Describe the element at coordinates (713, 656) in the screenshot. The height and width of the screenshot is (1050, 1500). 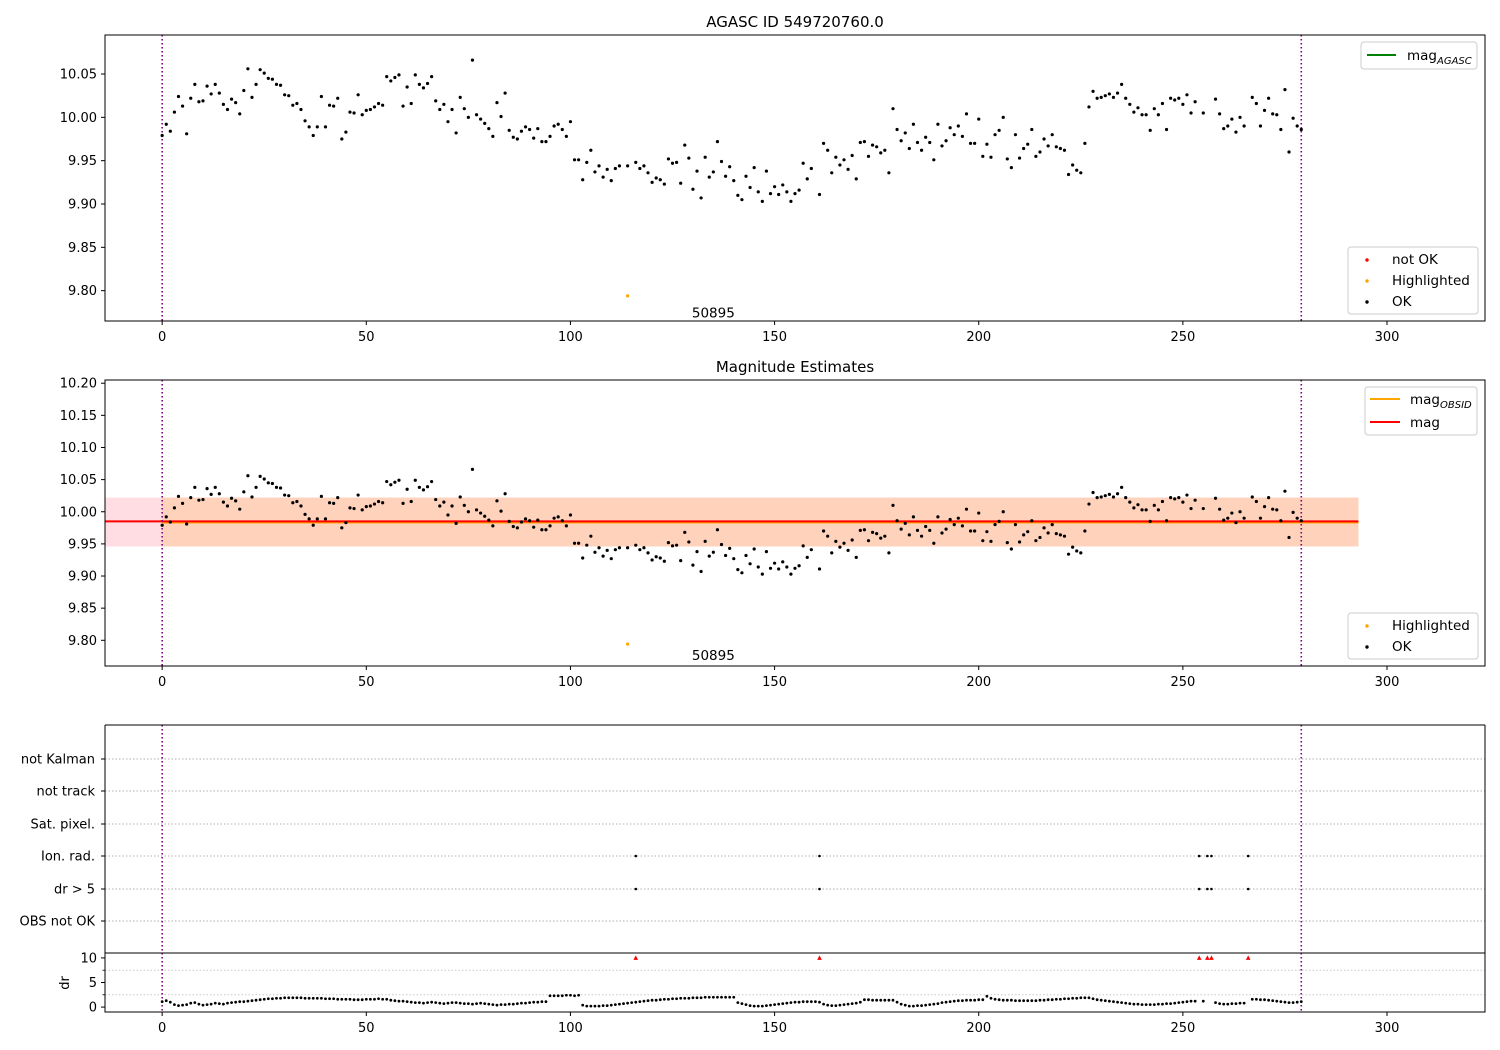
I see `estimates-obsid-annotation: 50895` at that location.